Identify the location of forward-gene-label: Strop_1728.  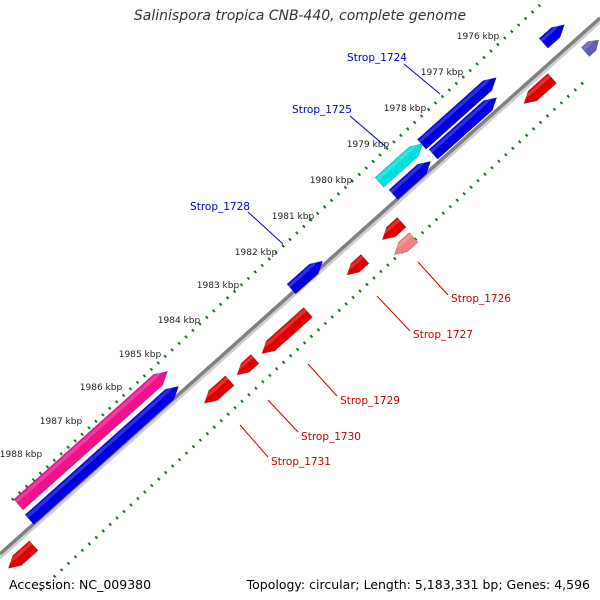
(220, 207).